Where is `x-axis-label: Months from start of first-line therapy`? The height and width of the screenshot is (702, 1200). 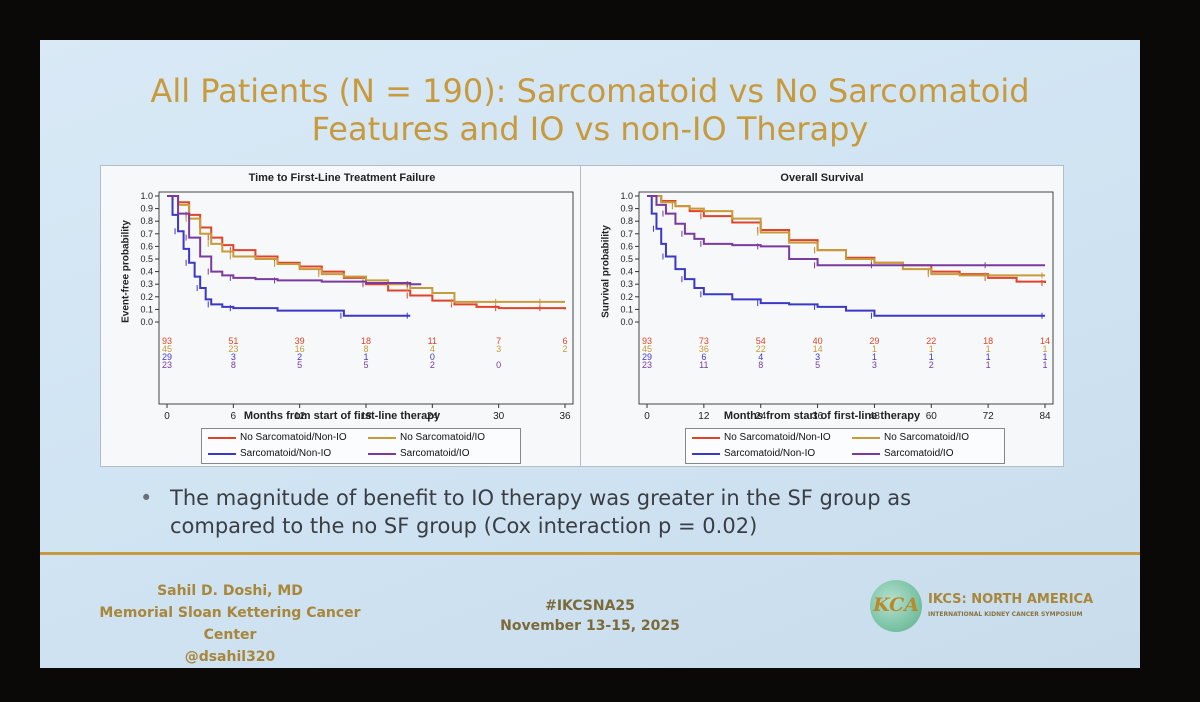
x-axis-label: Months from start of first-line therapy is located at coordinates (342, 416).